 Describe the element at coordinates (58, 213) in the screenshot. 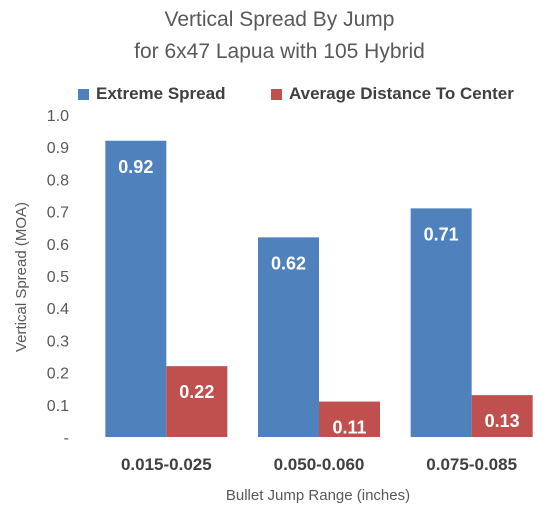

I see `y-tick-label-7: 0.7` at that location.